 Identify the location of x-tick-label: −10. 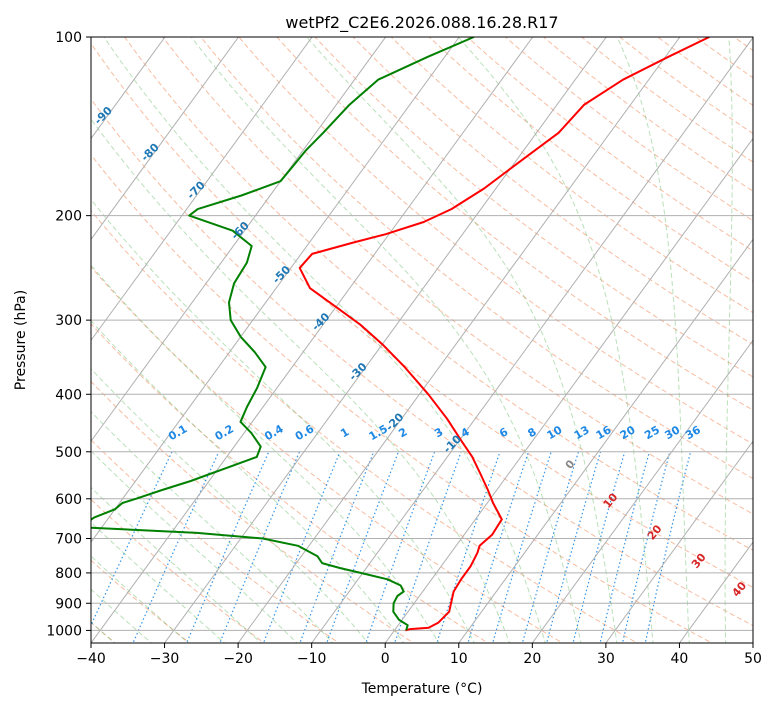
(312, 659).